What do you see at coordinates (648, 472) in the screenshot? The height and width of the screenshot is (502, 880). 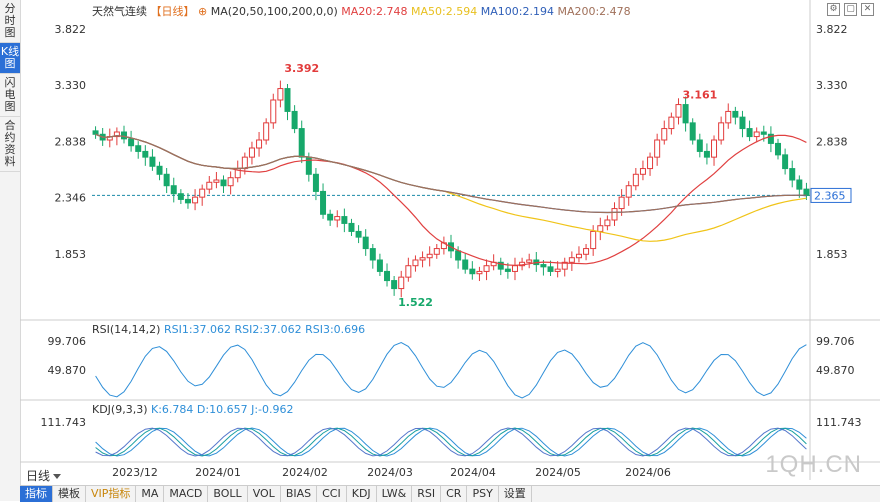 I see `x-axis-label: 2024/06` at bounding box center [648, 472].